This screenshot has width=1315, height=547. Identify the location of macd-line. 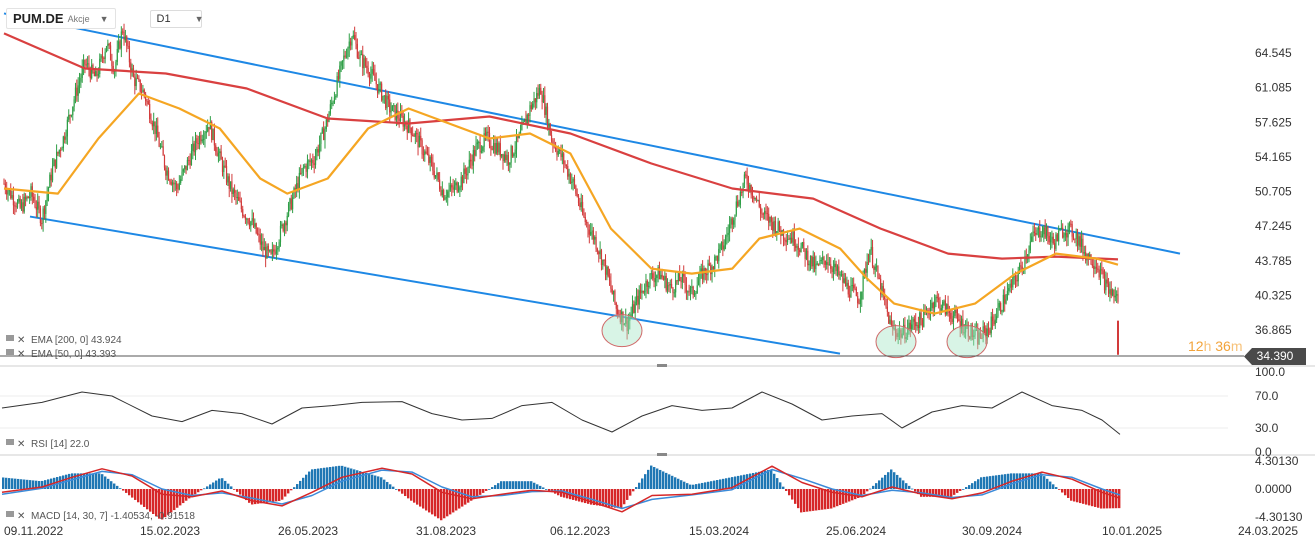
(561, 489).